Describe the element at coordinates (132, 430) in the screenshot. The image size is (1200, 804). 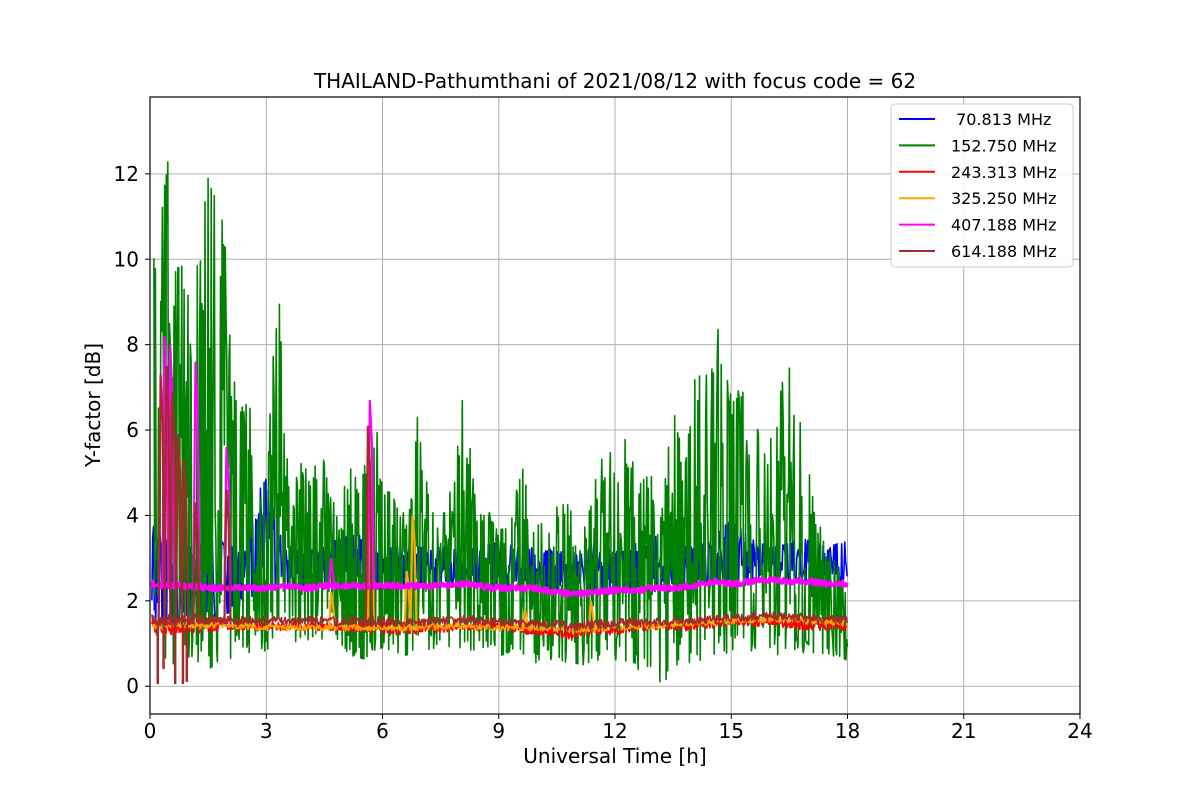
I see `y-tick-label: 6` at that location.